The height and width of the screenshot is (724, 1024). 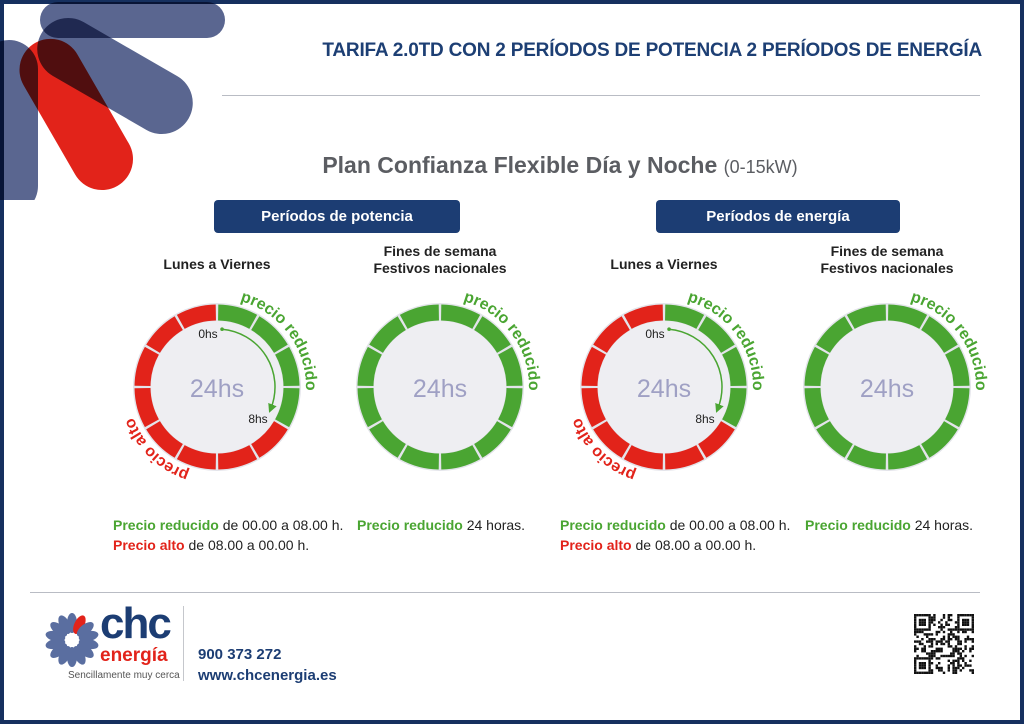 I want to click on divider, so click(x=601, y=95).